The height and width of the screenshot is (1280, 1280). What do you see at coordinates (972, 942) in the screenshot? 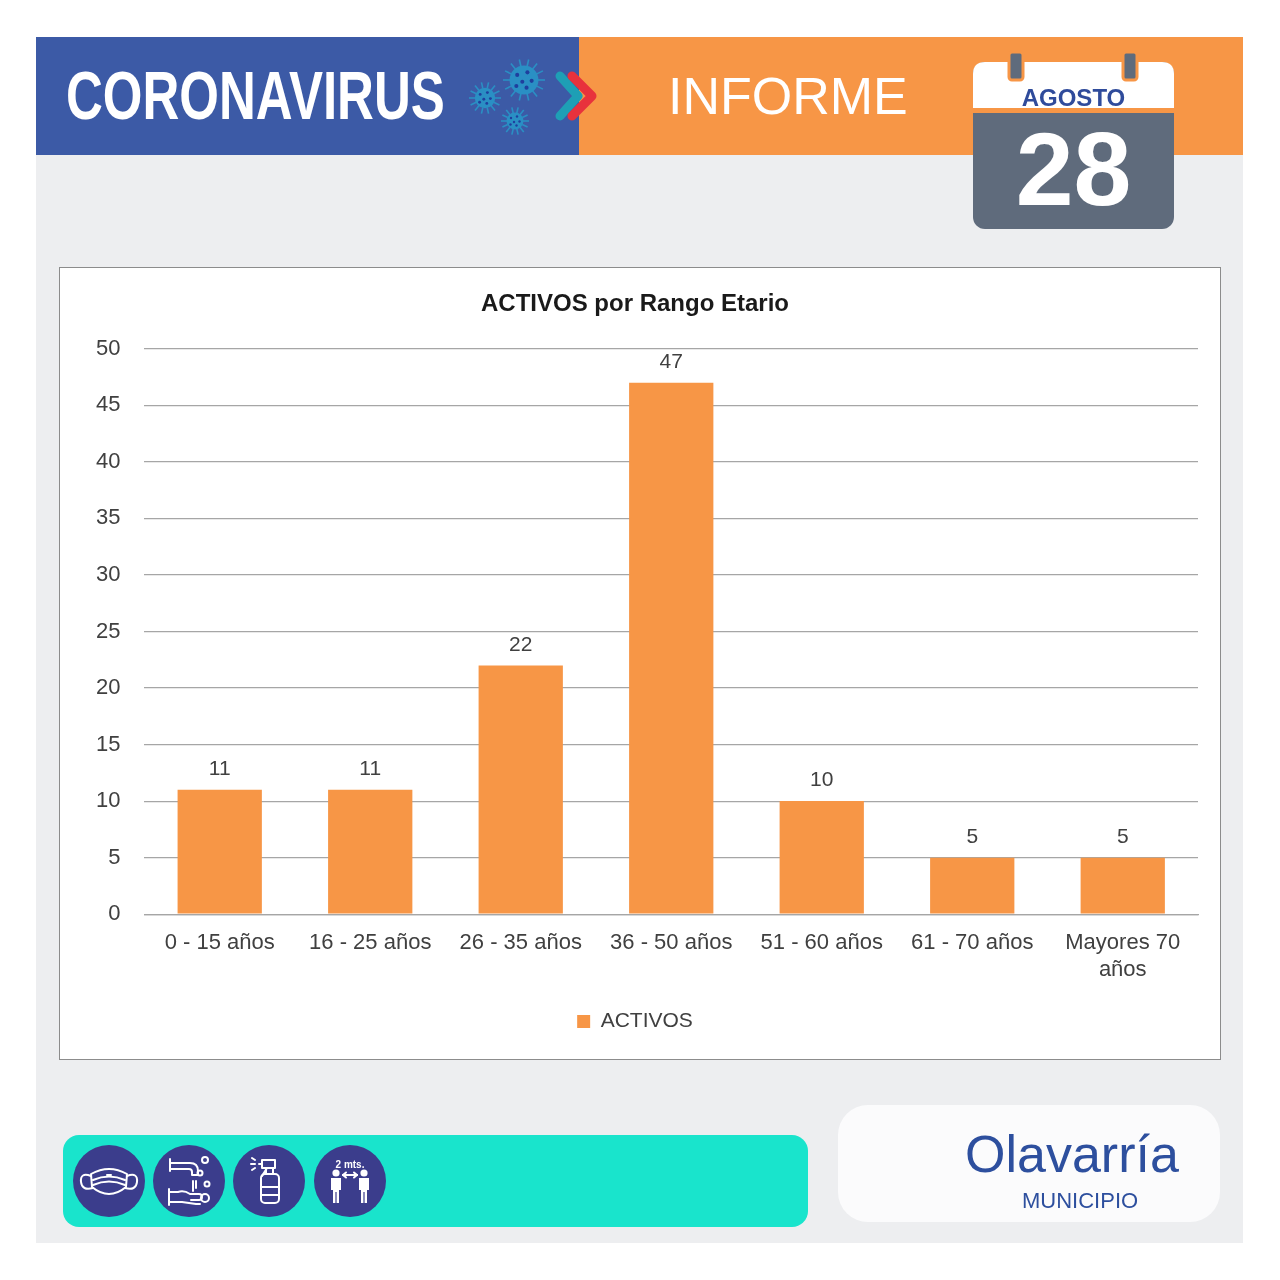
I see `x-tick-label: 61 - 70 años` at bounding box center [972, 942].